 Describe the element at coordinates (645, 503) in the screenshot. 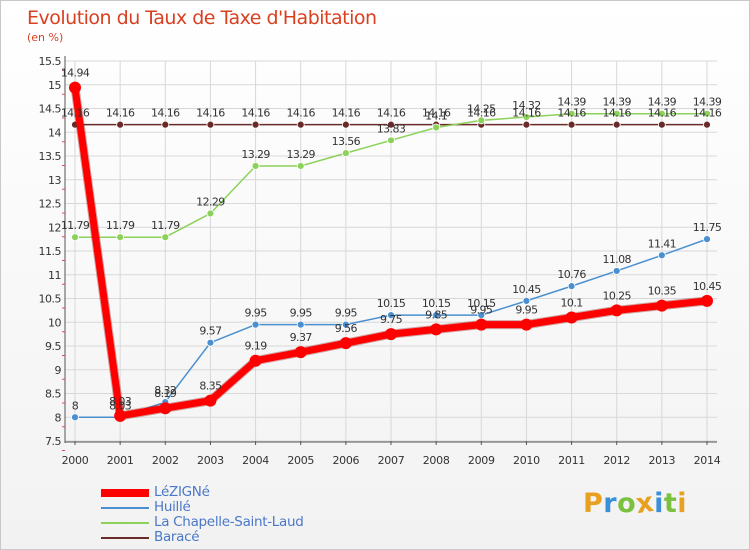

I see `logo-letter: x` at that location.